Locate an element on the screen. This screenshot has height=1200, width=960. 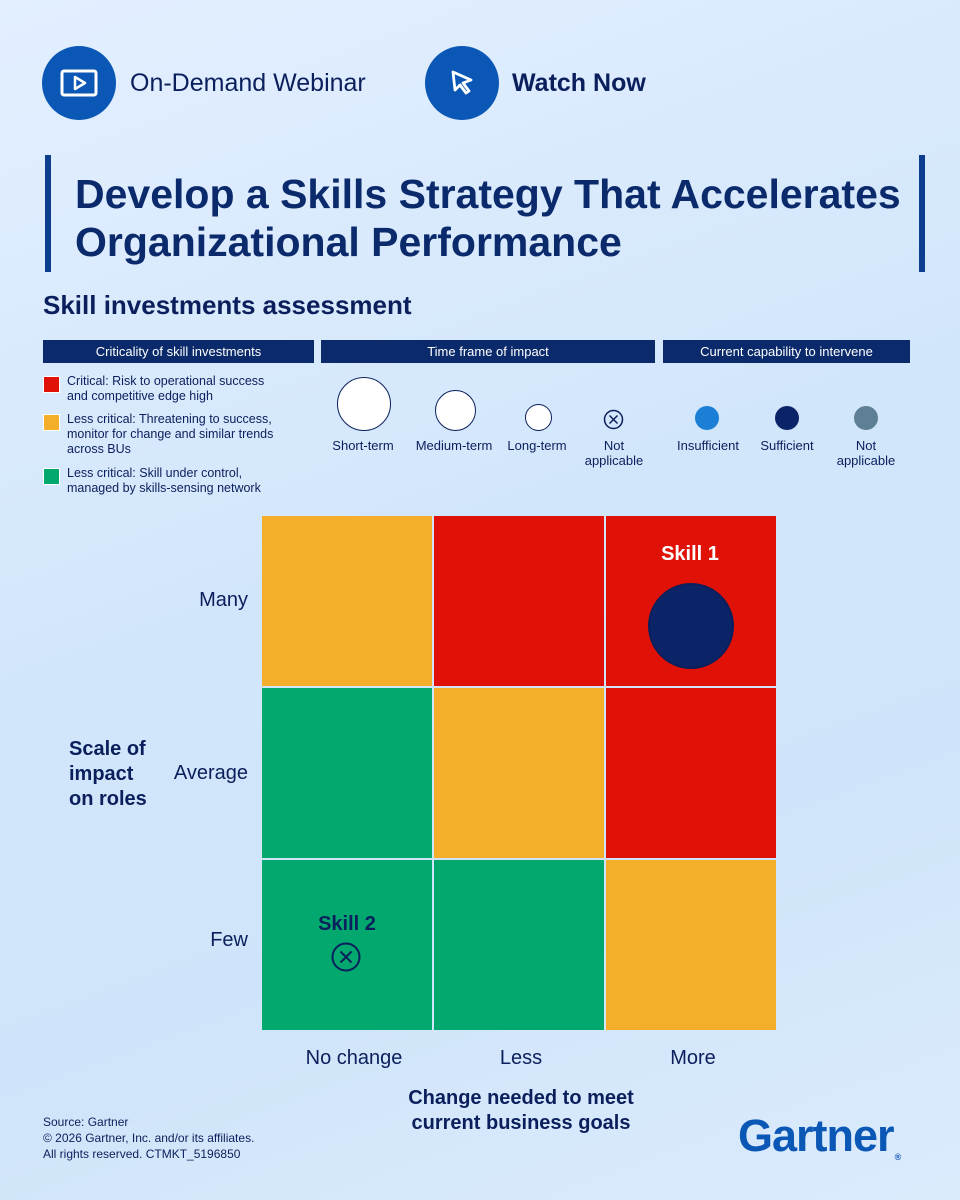
cursor-pointer-icon is located at coordinates (462, 82).